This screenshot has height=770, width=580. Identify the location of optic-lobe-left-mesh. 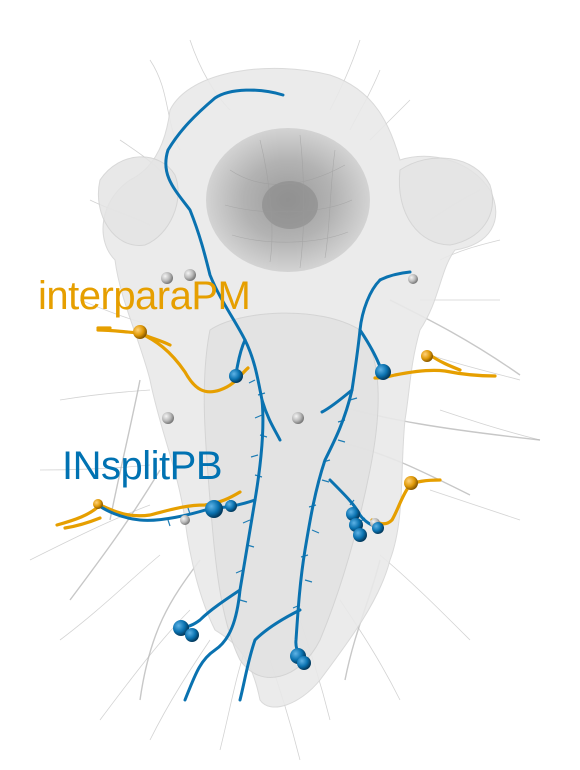
(138, 201).